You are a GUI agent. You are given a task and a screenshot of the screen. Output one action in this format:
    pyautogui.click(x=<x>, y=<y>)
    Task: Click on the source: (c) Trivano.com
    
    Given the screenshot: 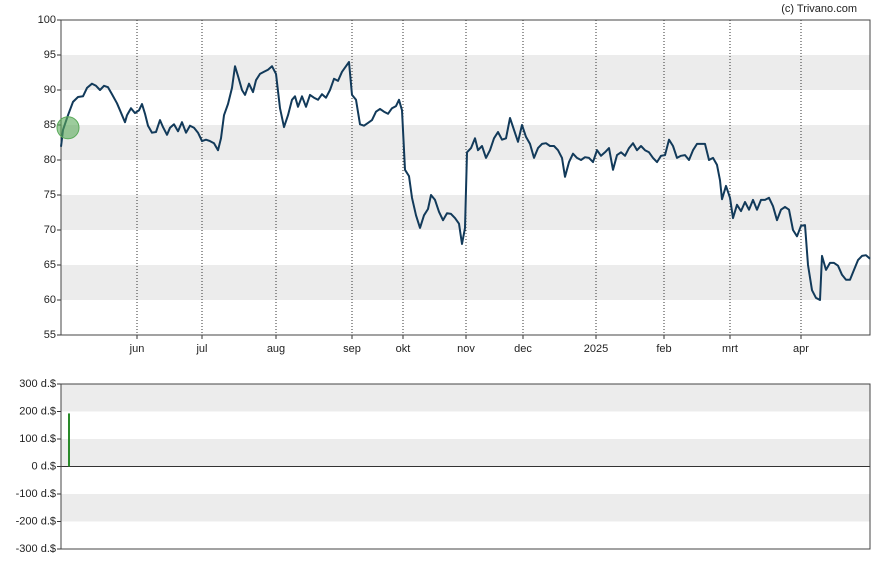 What is the action you would take?
    pyautogui.click(x=819, y=9)
    